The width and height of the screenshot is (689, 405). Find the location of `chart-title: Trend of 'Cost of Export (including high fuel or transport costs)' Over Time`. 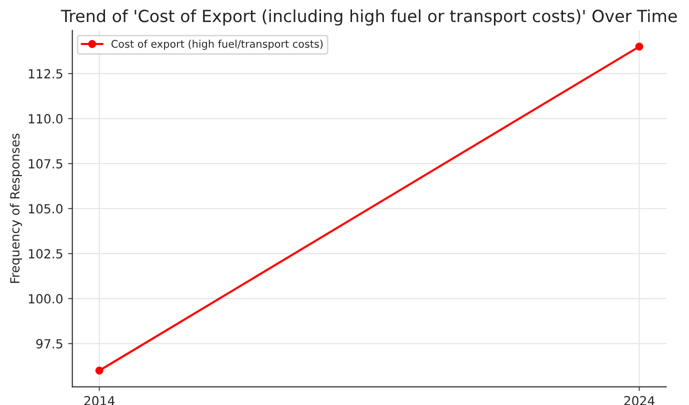

chart-title: Trend of 'Cost of Export (including high fuel or transport costs)' Over Time is located at coordinates (368, 17).